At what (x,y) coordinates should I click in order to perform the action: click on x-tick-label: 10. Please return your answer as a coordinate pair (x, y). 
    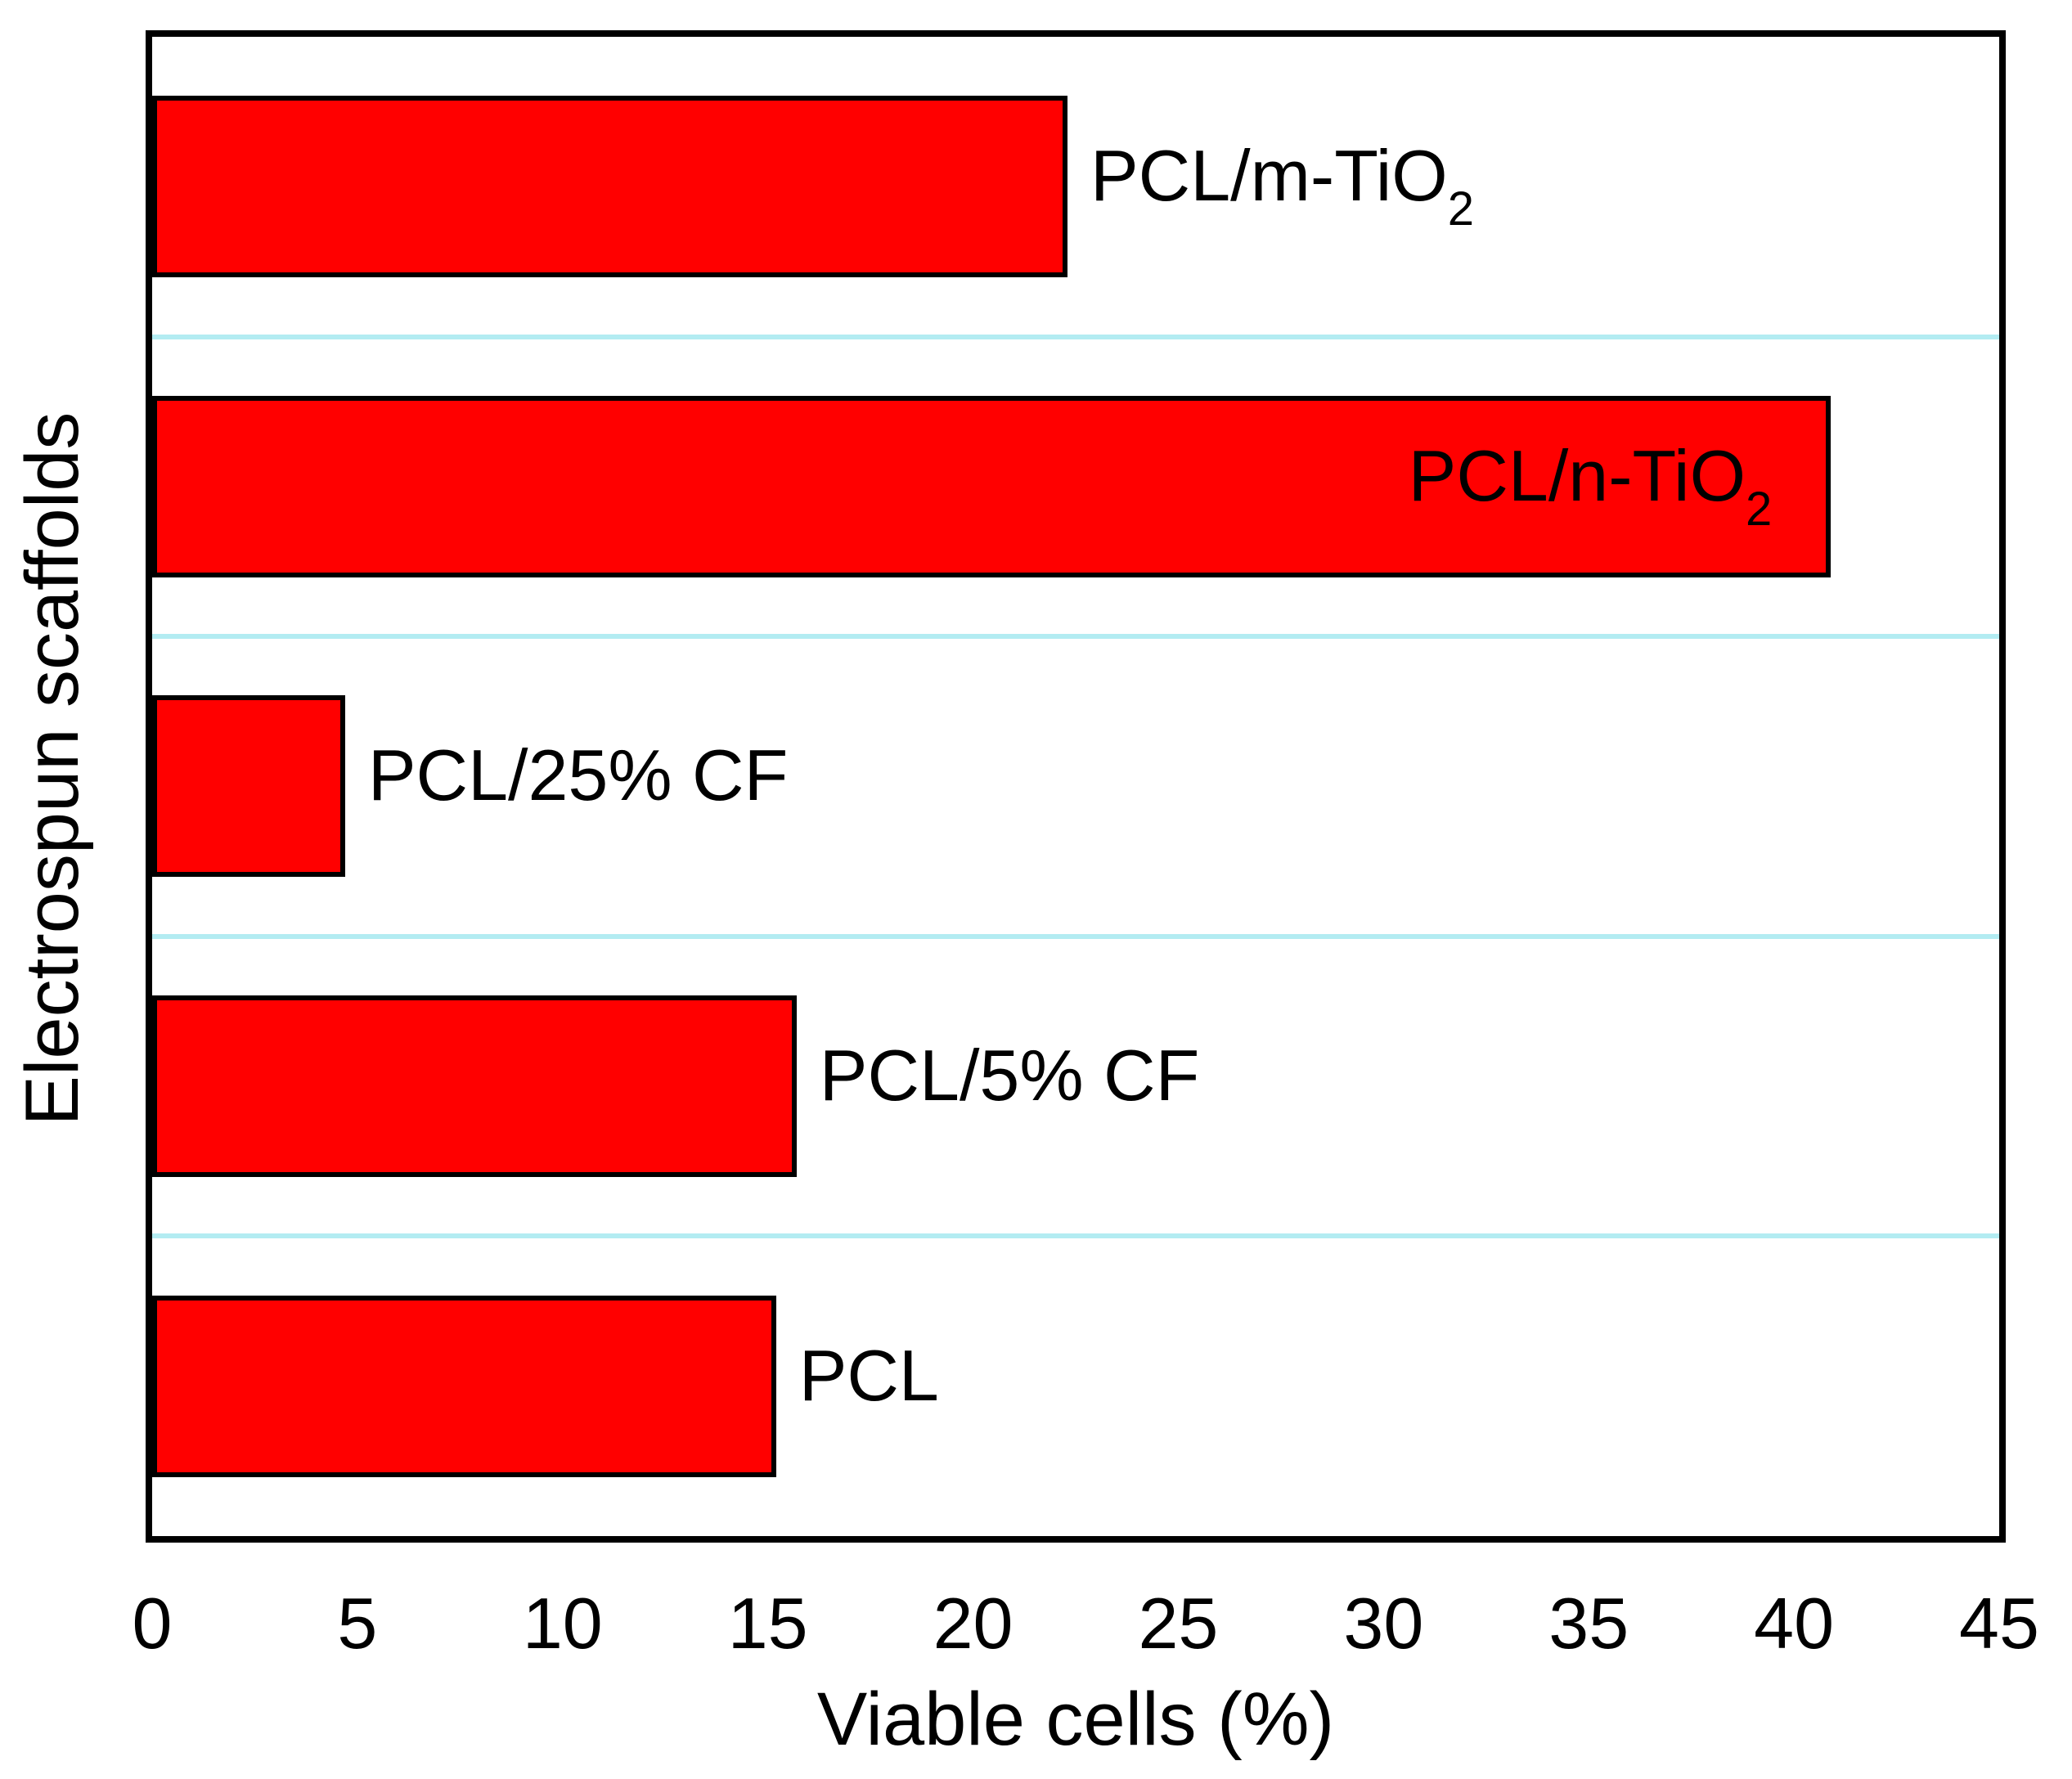
    Looking at the image, I should click on (562, 1623).